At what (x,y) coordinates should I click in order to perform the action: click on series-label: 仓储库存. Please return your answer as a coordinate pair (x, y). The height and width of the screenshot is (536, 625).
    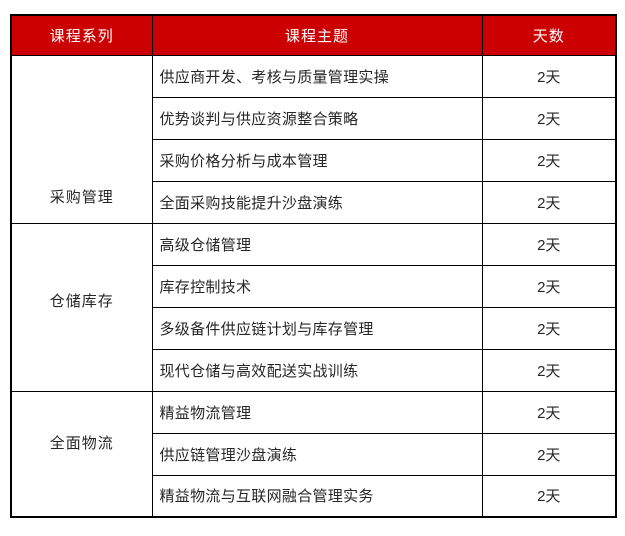
    Looking at the image, I should click on (81, 301).